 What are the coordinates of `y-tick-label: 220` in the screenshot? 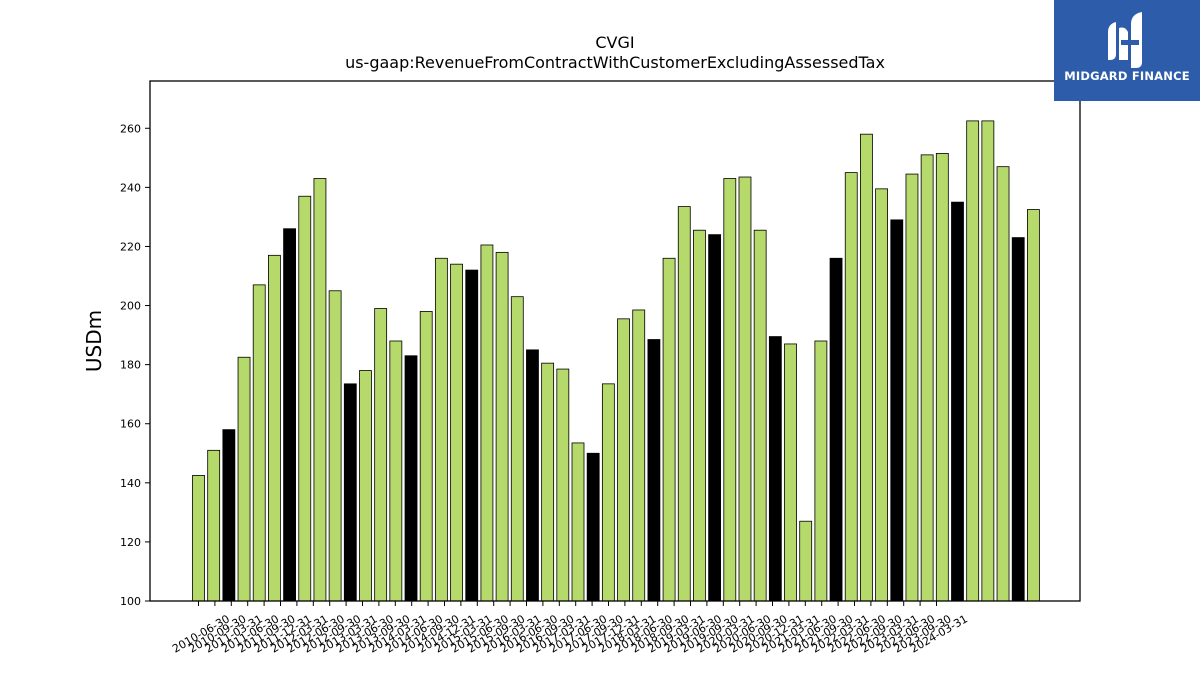 It's located at (130, 246).